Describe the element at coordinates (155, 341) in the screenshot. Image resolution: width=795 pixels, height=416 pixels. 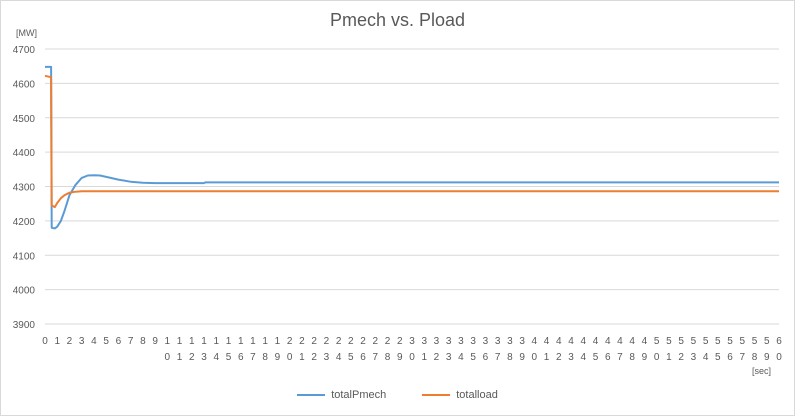
I see `x-tick-label: 9` at that location.